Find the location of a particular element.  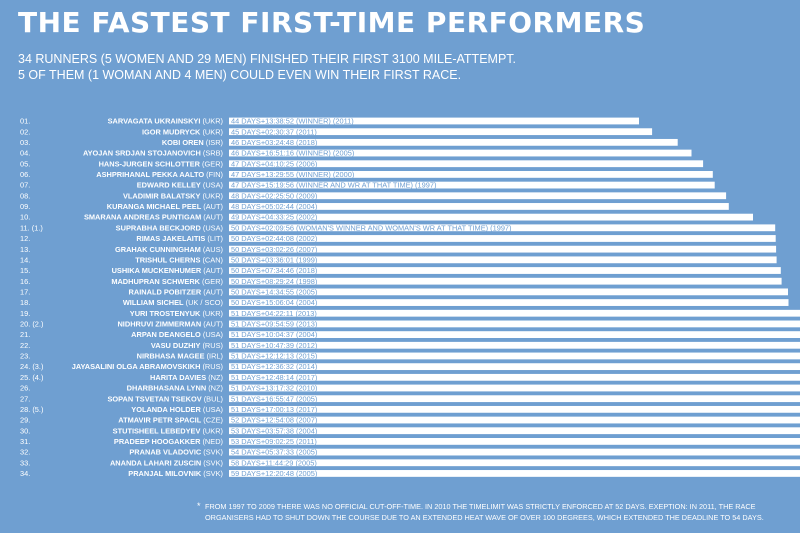

runner-name: GRAHAK CUNNINGHAM (AUS) is located at coordinates (169, 249).